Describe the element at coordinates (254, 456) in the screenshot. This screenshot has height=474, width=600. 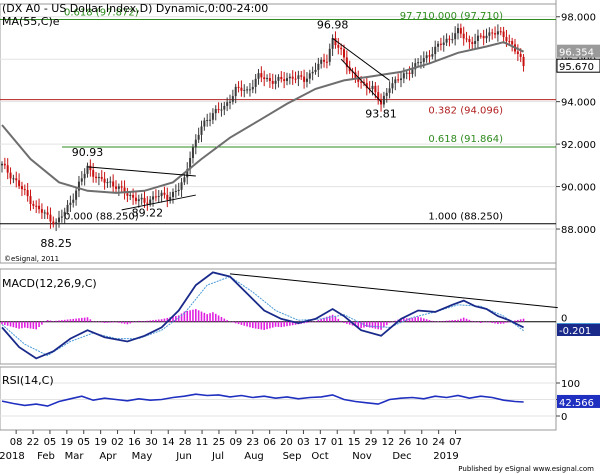
I see `x-month-label: Aug` at that location.